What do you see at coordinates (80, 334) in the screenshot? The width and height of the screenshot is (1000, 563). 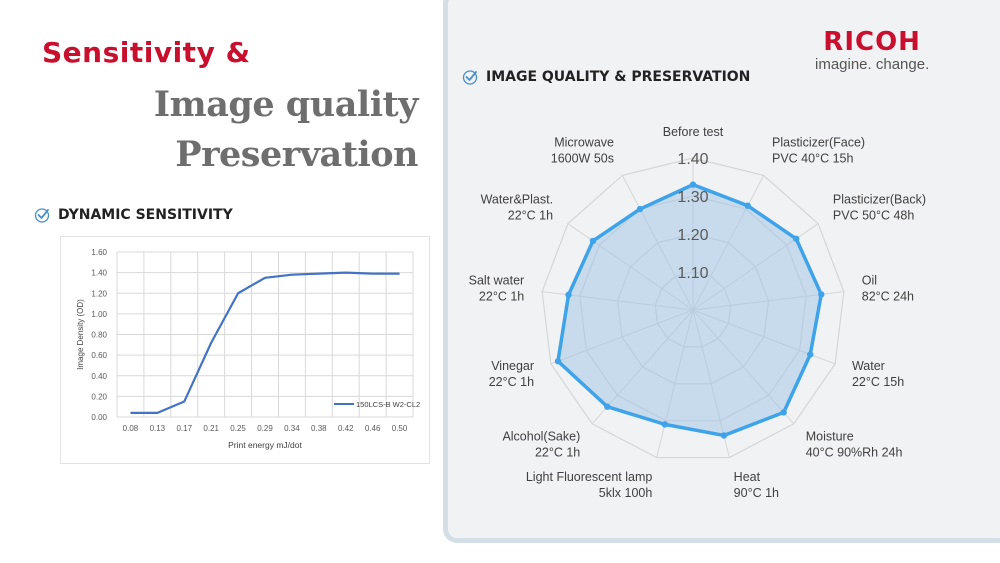 I see `y-axis-label: Image Density (OD)` at bounding box center [80, 334].